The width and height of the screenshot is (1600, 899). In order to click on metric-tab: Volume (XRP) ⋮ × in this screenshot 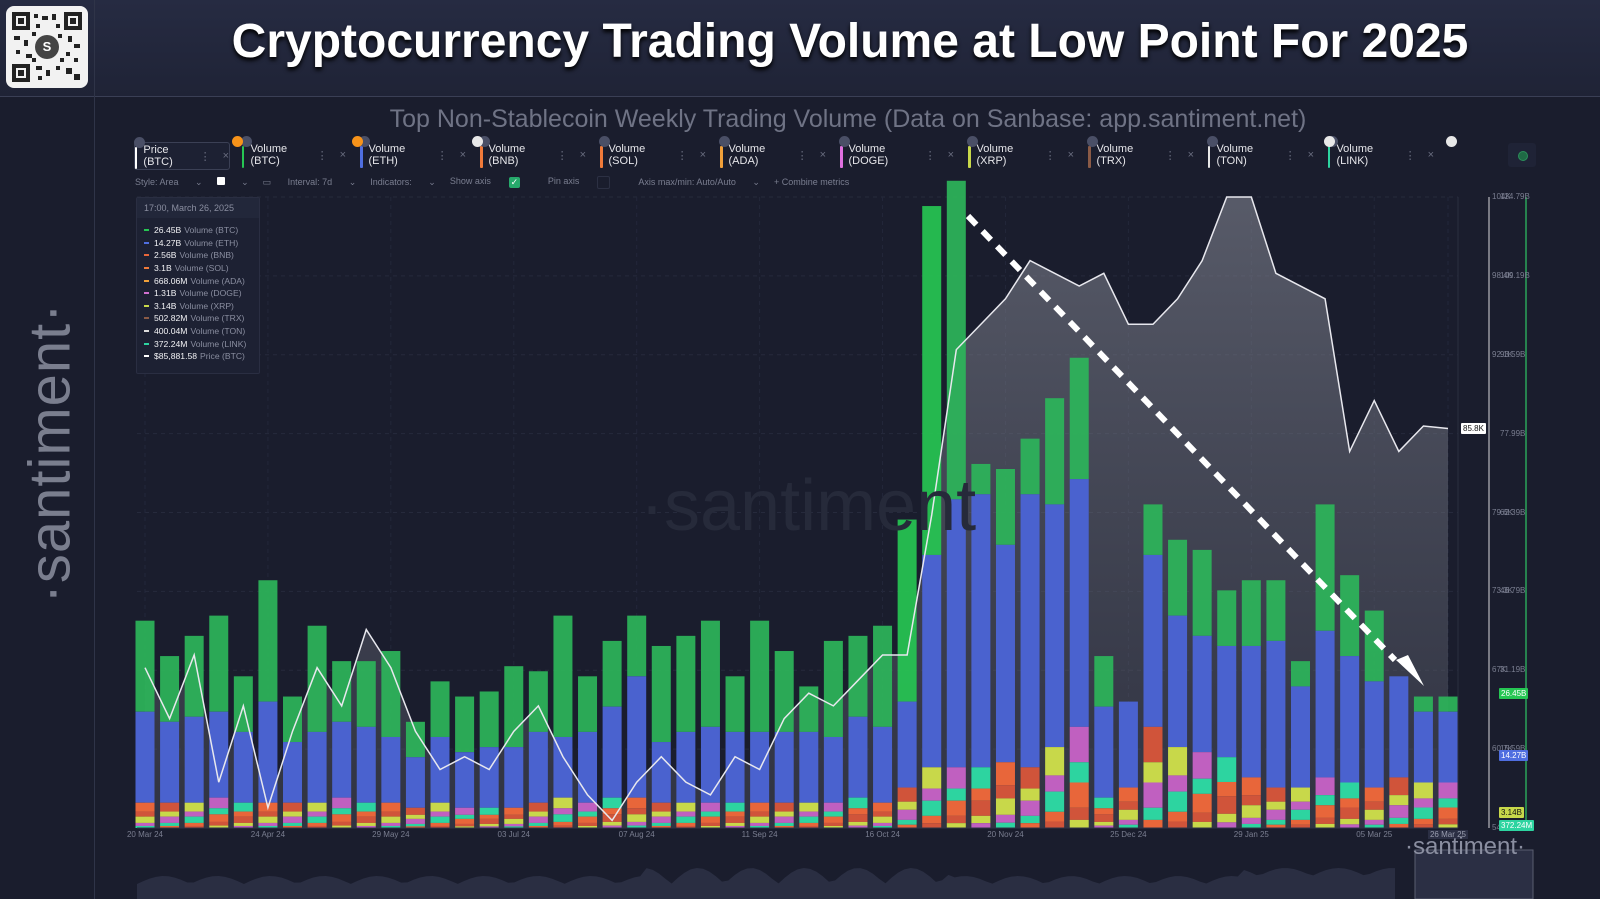, I will do `click(1020, 152)`.